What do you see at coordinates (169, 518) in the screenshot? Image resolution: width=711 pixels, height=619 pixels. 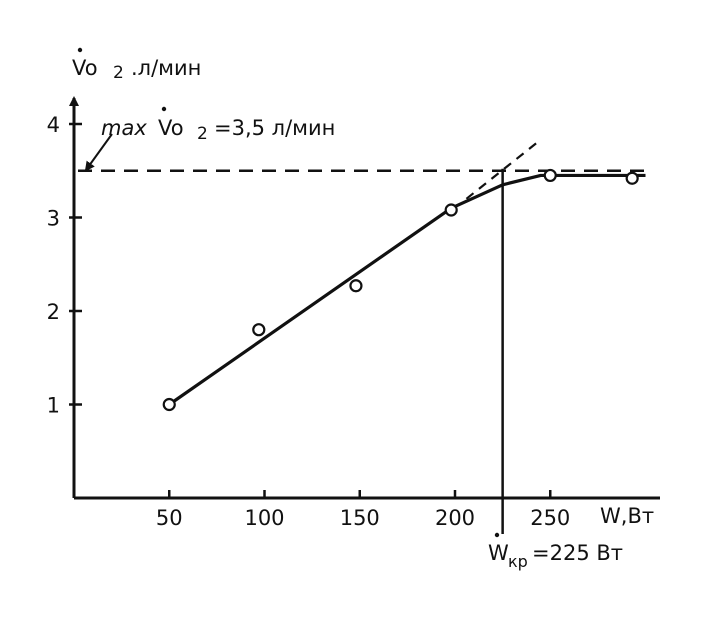 I see `x-tick-label: 50` at bounding box center [169, 518].